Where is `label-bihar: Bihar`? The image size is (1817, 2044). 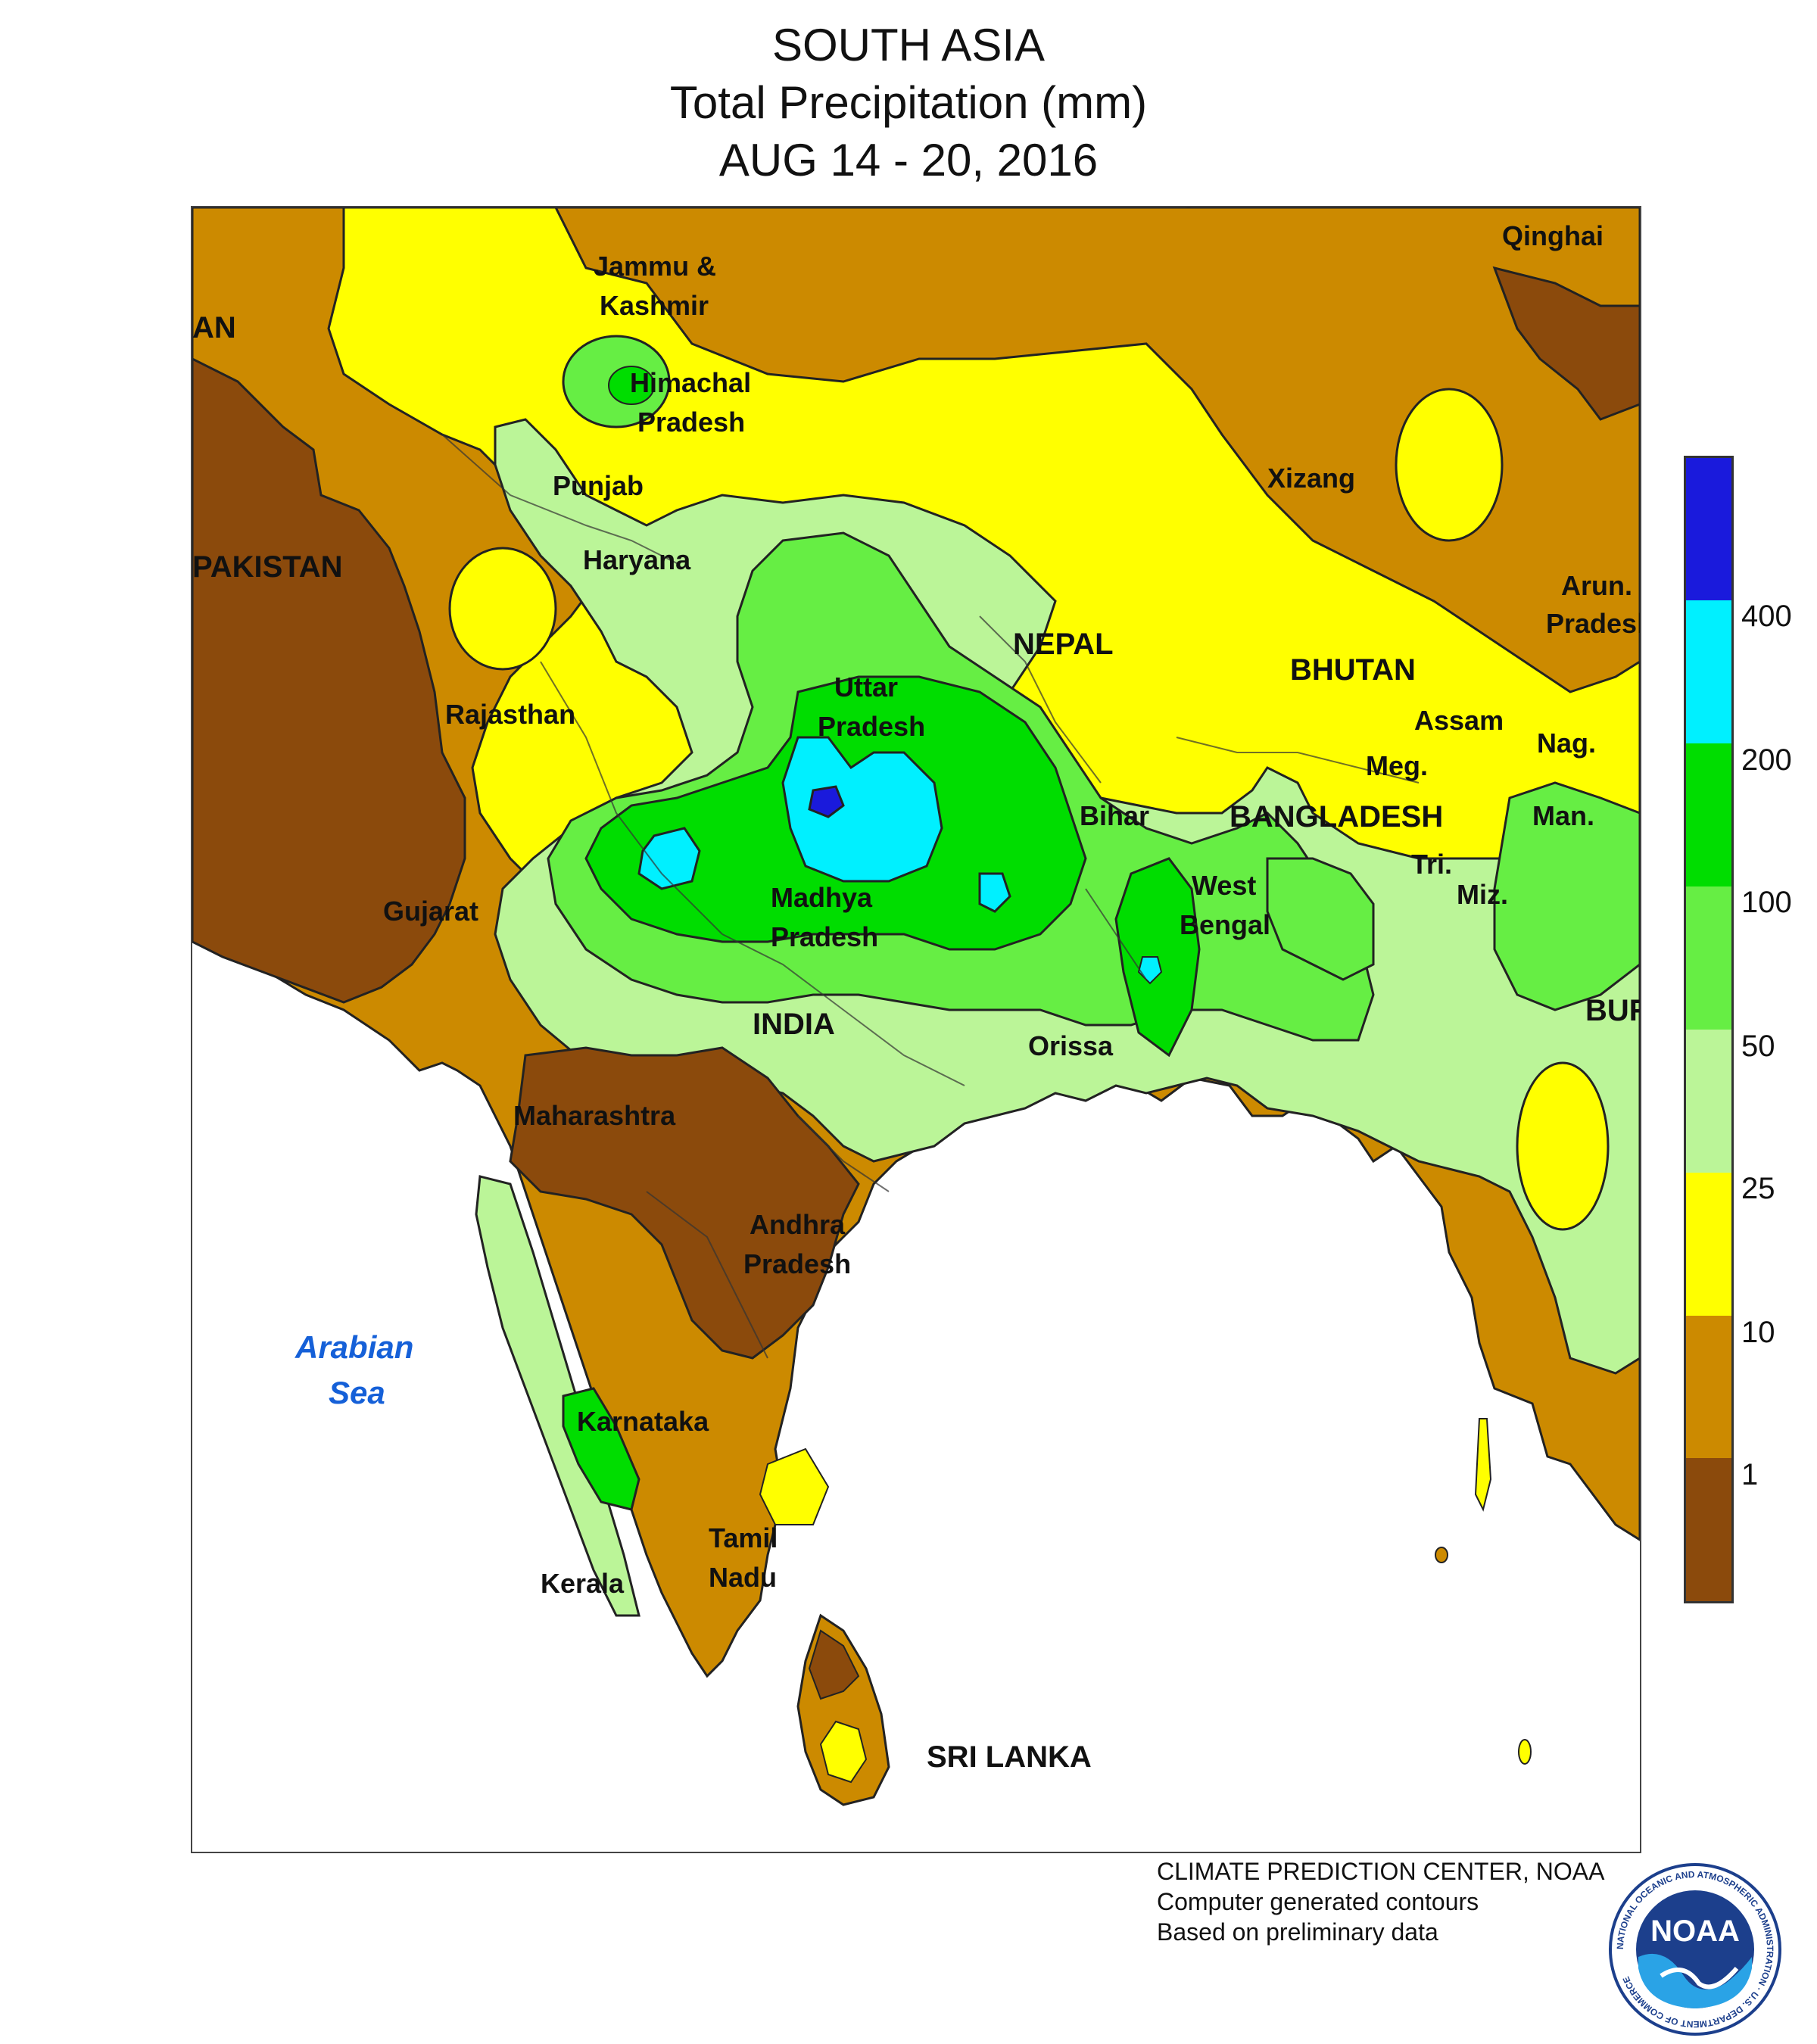
label-bihar: Bihar is located at coordinates (1114, 815).